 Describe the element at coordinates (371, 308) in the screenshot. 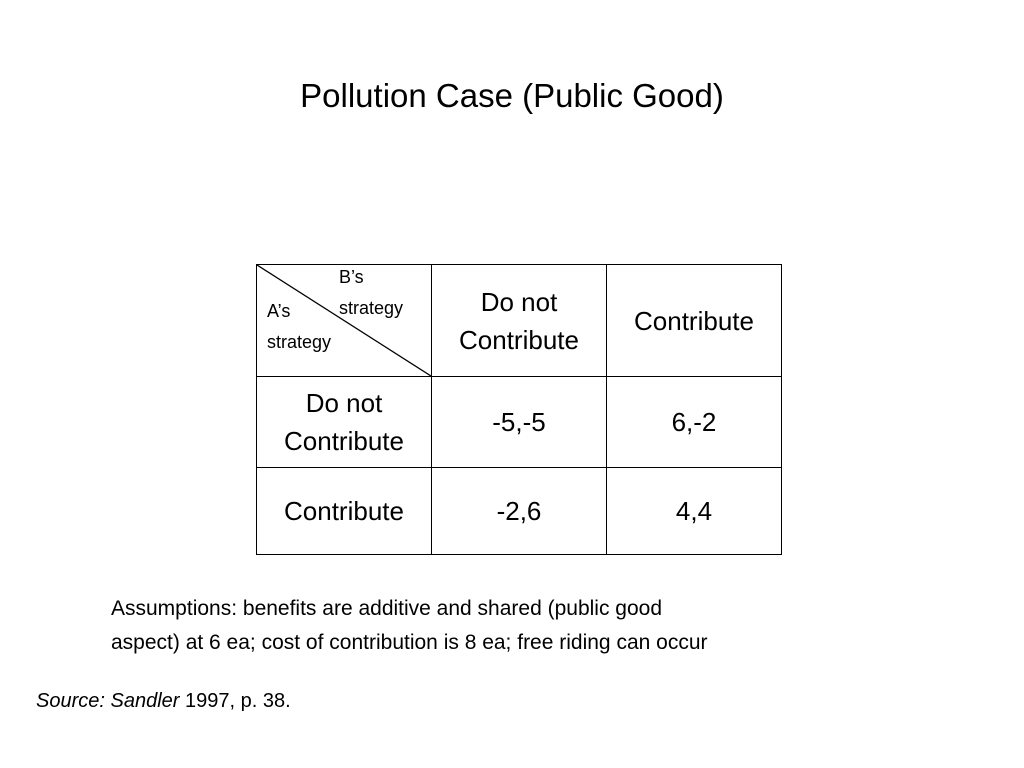

I see `col-player-label-line2: strategy` at that location.